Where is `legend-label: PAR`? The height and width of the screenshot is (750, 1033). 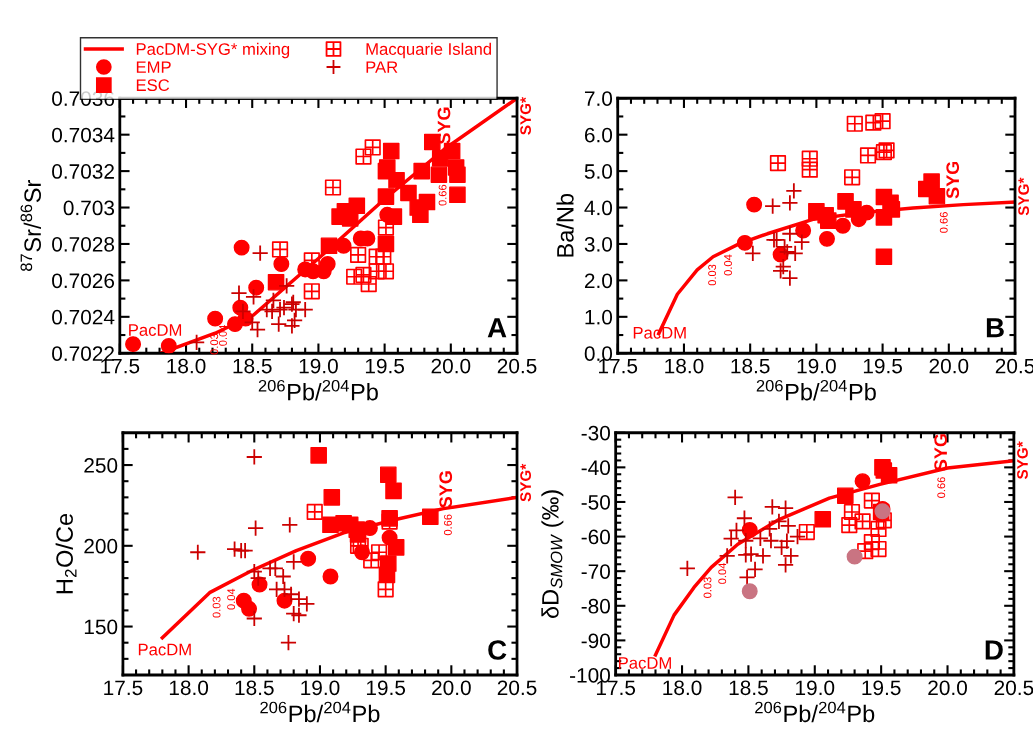
legend-label: PAR is located at coordinates (382, 67).